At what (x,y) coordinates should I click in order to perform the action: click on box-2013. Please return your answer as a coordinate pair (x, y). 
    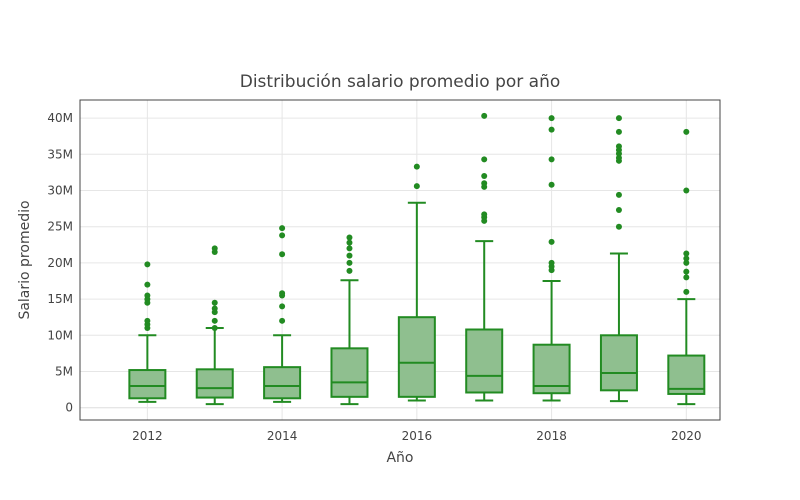
    Looking at the image, I should click on (214, 325).